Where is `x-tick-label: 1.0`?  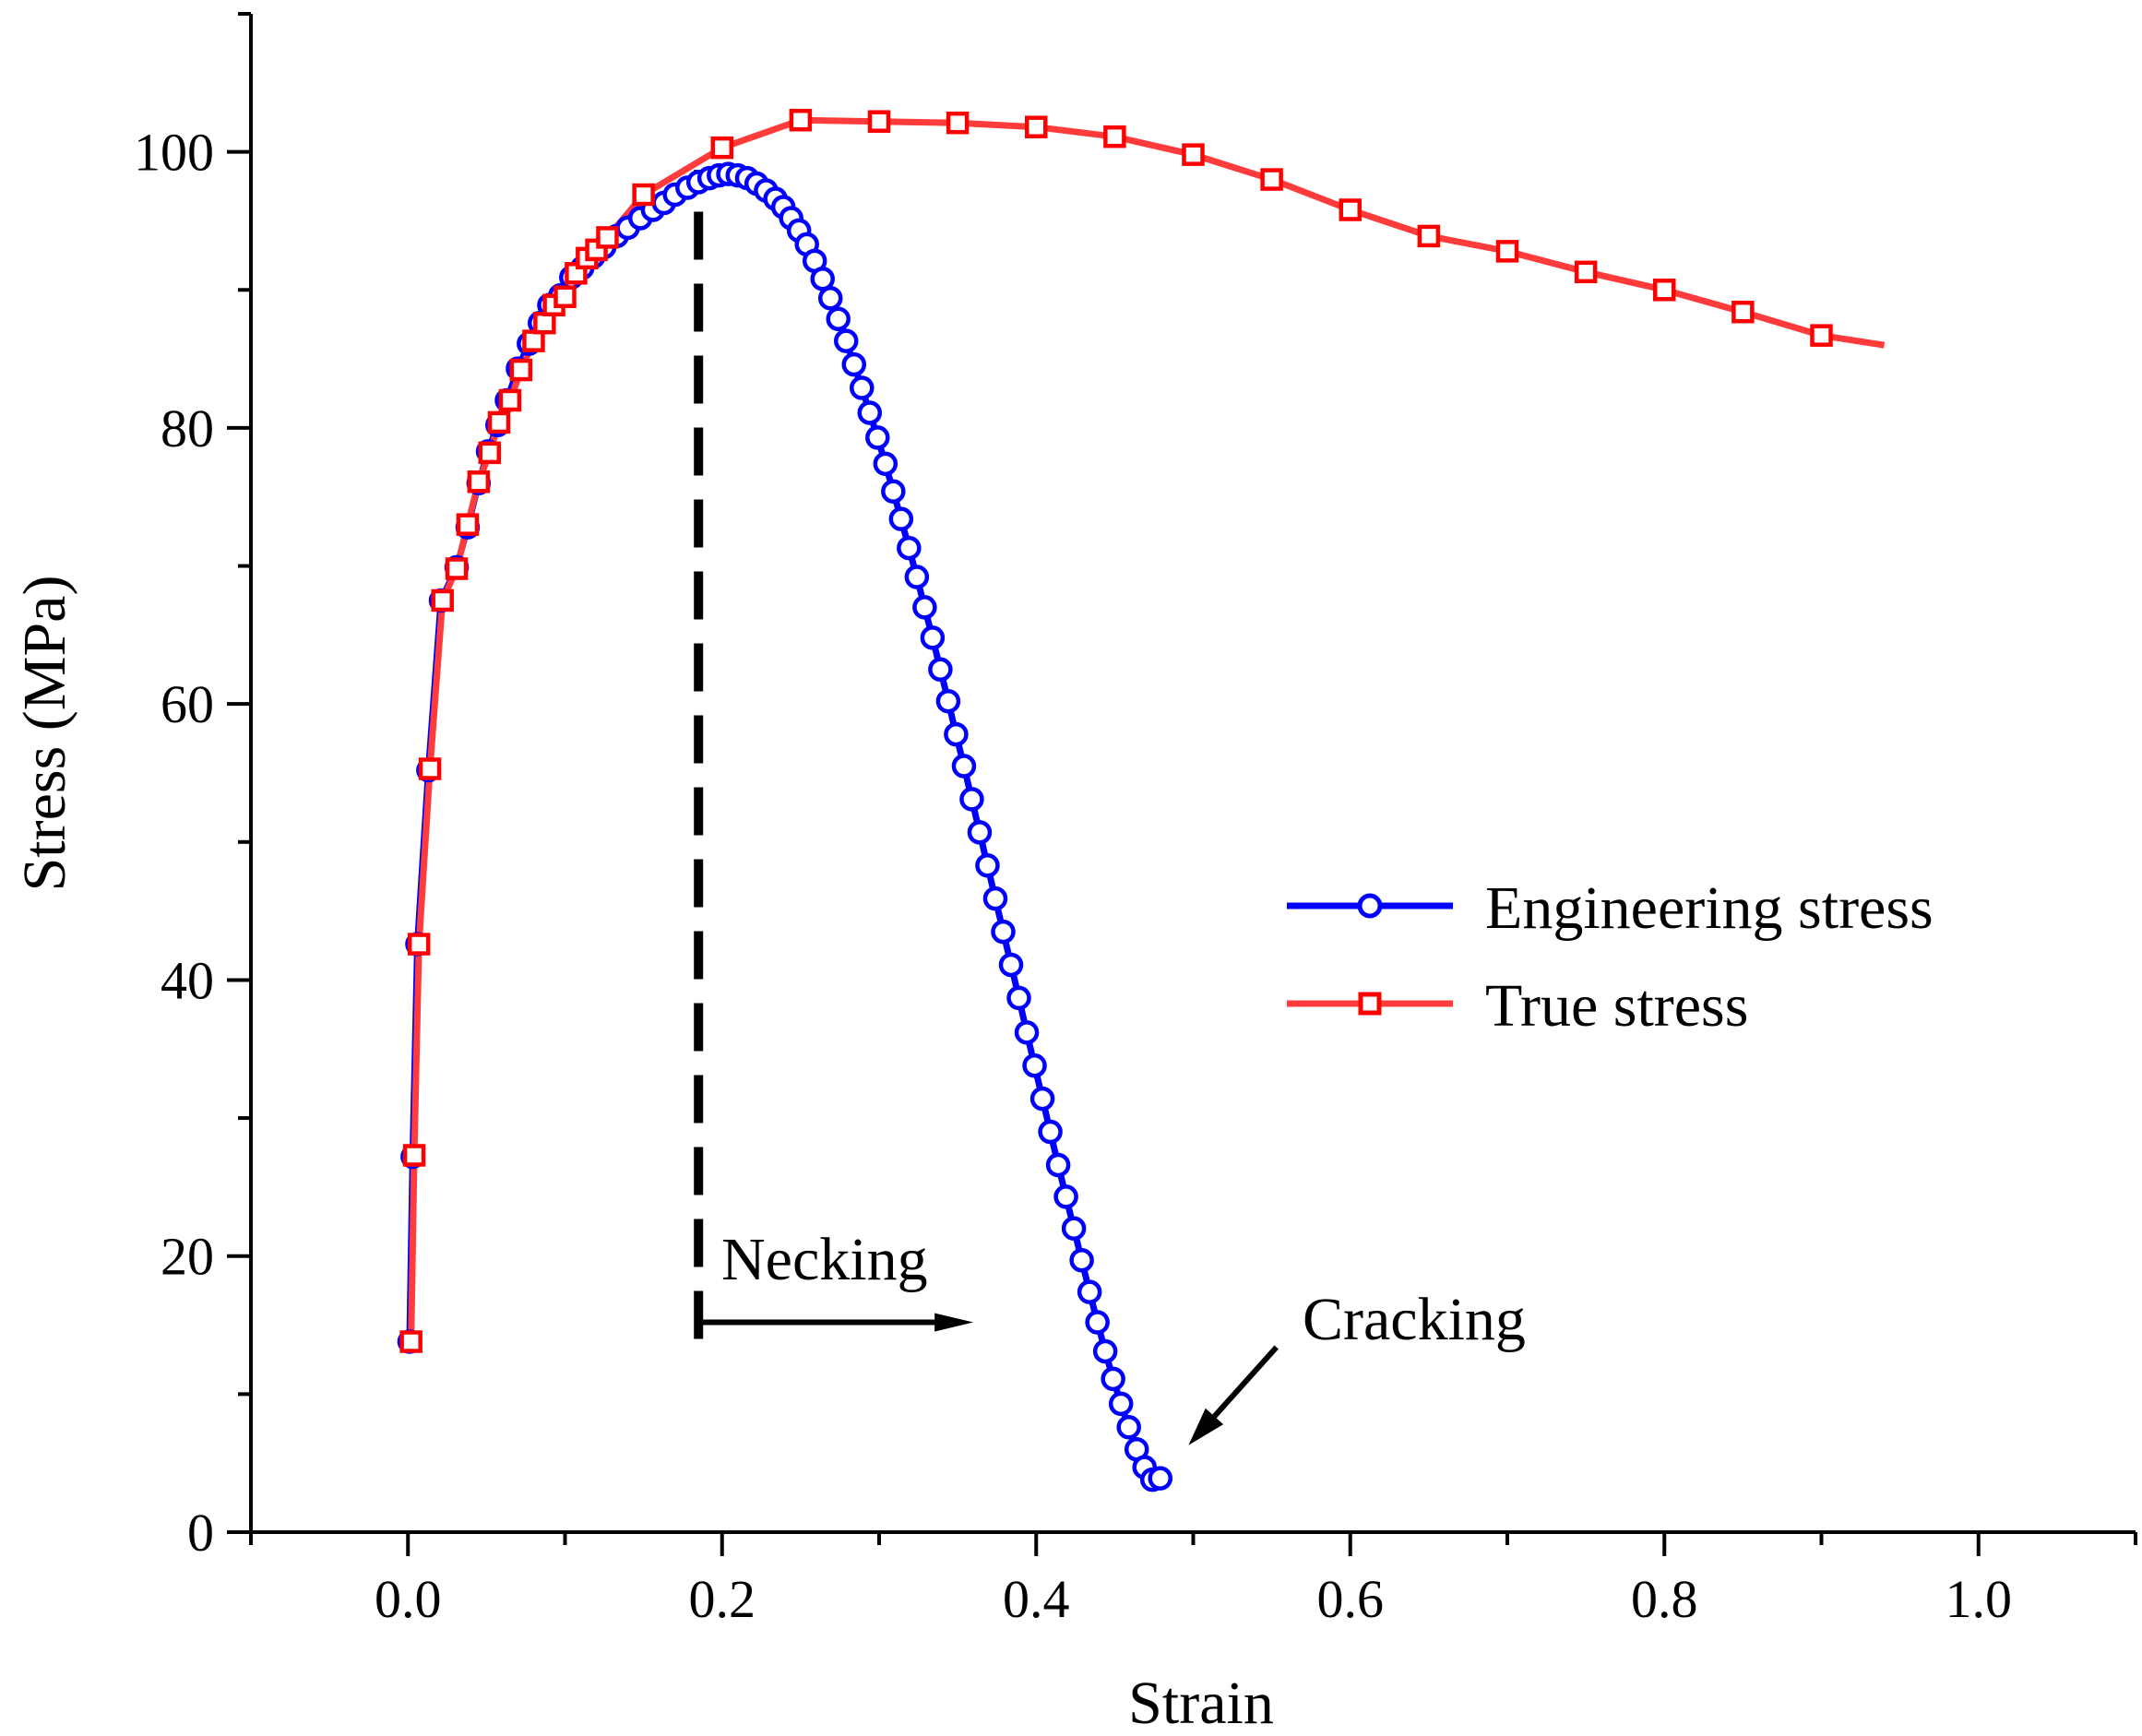
x-tick-label: 1.0 is located at coordinates (1979, 1599).